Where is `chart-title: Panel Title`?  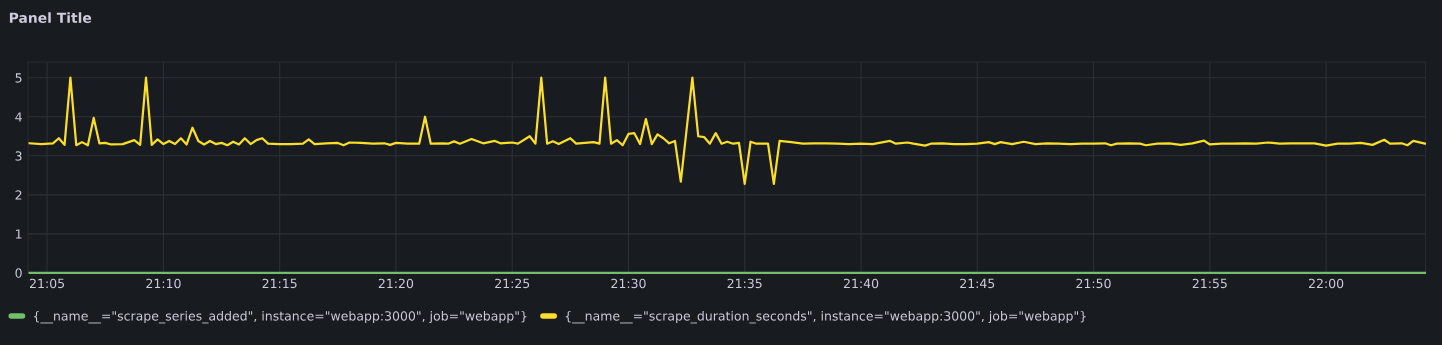 chart-title: Panel Title is located at coordinates (50, 17).